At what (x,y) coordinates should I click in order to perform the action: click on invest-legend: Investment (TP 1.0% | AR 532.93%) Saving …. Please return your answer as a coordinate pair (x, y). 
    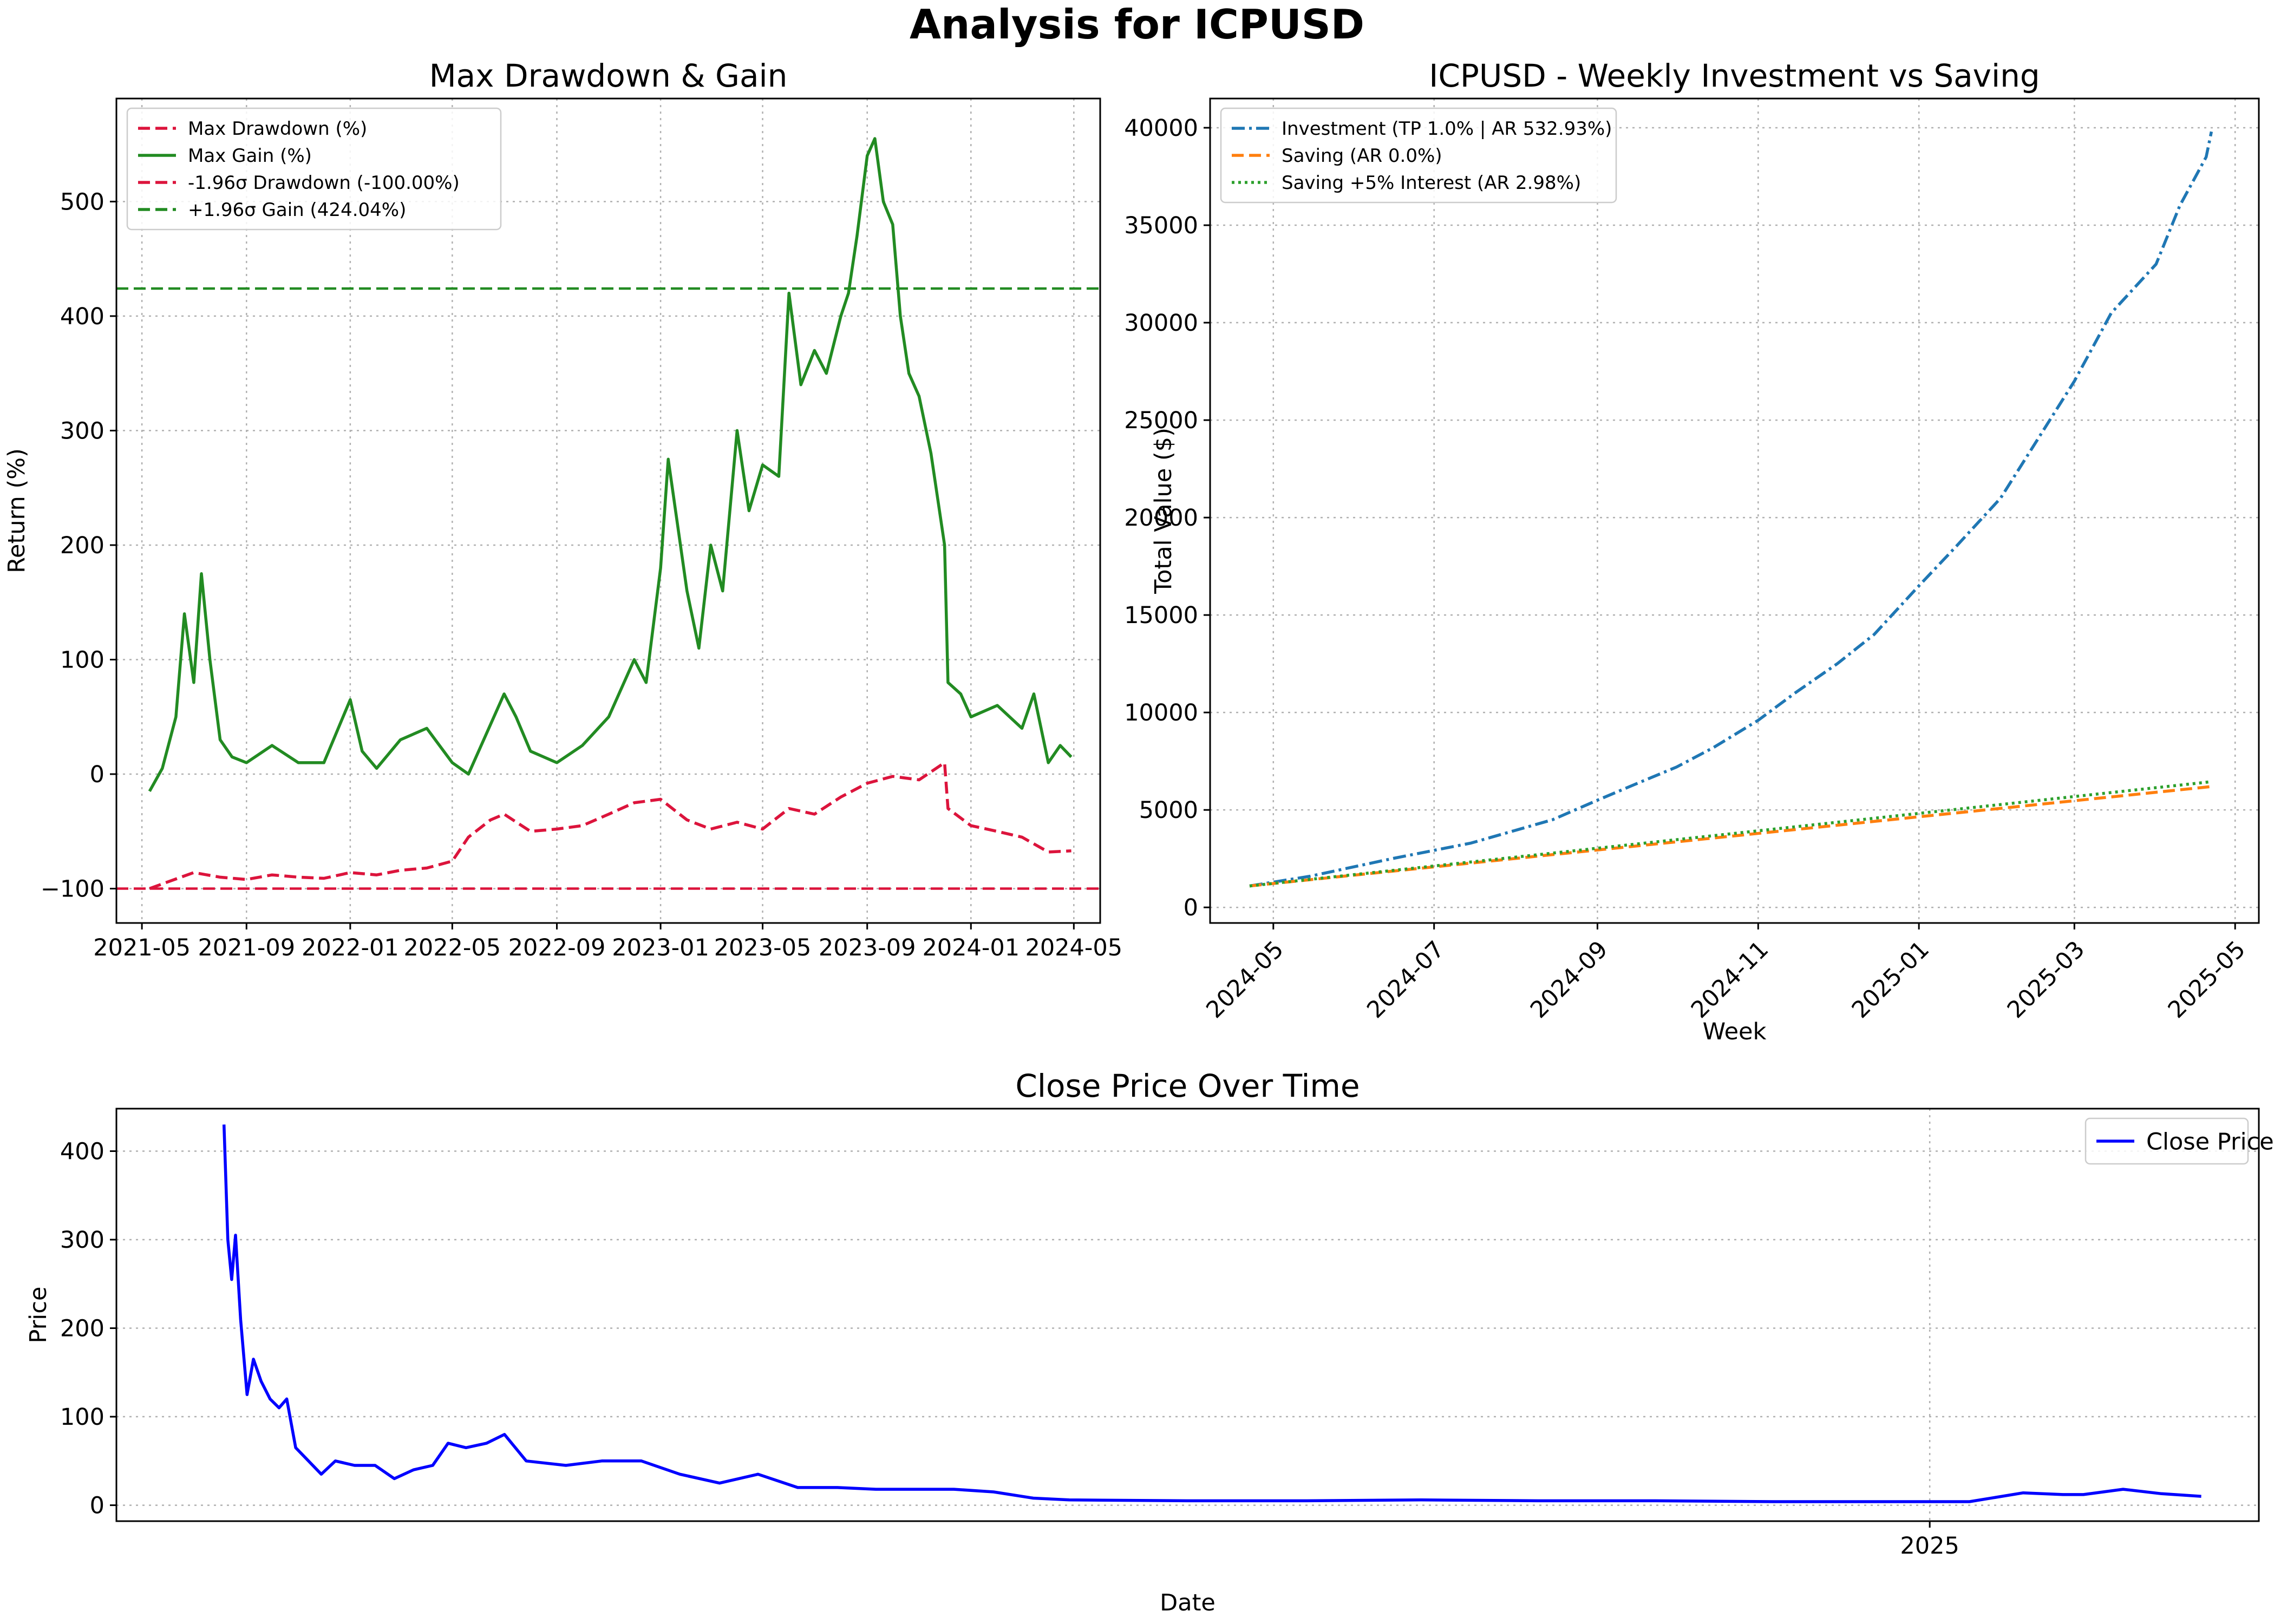
    Looking at the image, I should click on (1419, 155).